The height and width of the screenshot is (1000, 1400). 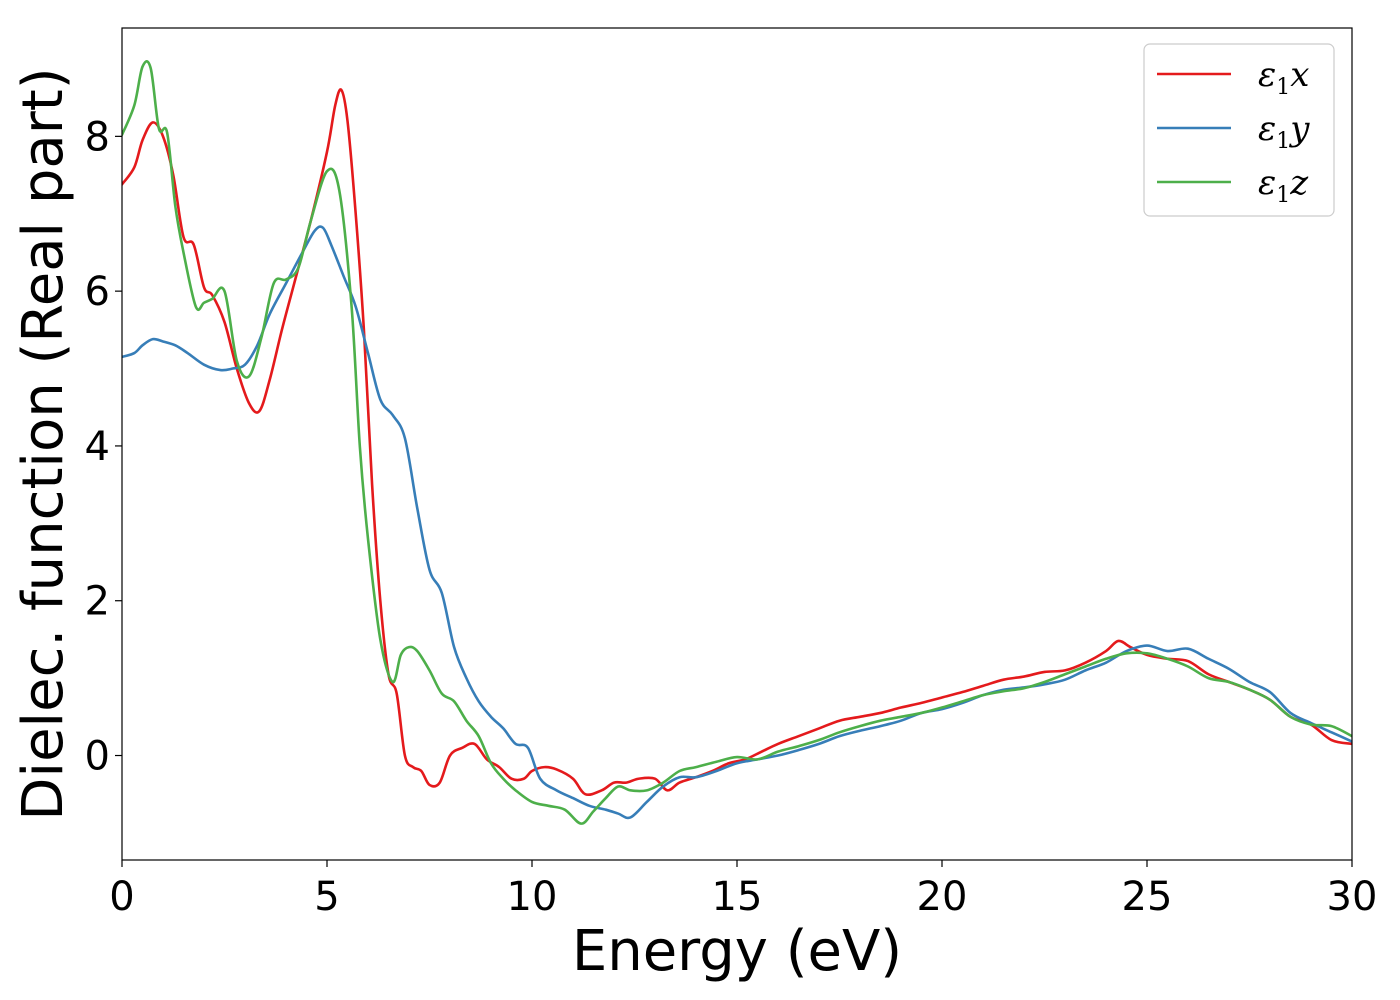 What do you see at coordinates (97, 757) in the screenshot?
I see `y-tick-label: 0` at bounding box center [97, 757].